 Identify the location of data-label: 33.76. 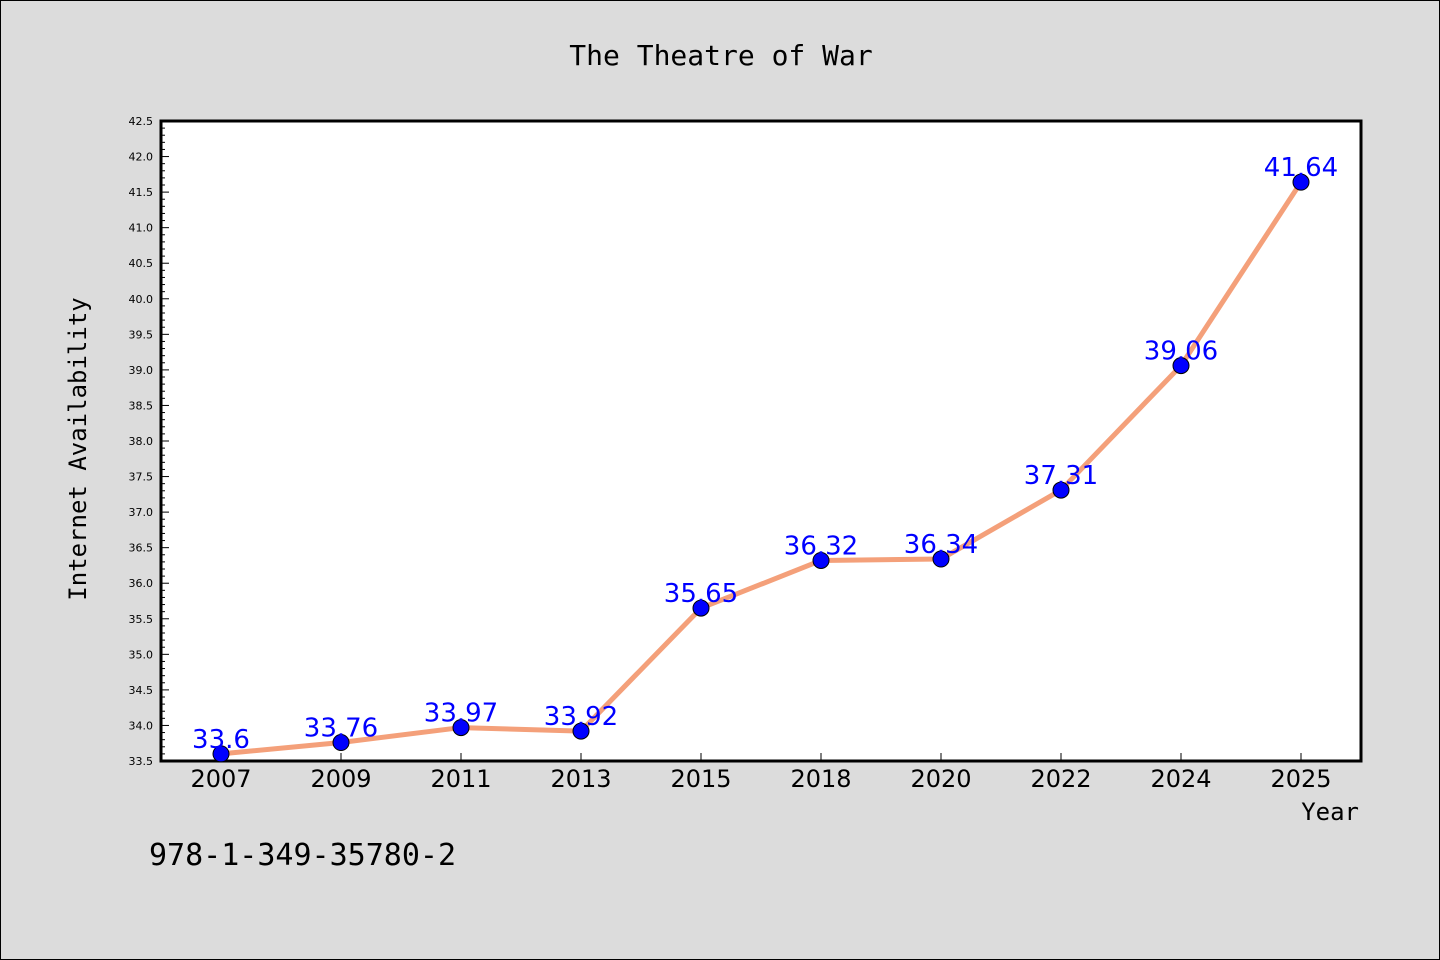
(341, 729).